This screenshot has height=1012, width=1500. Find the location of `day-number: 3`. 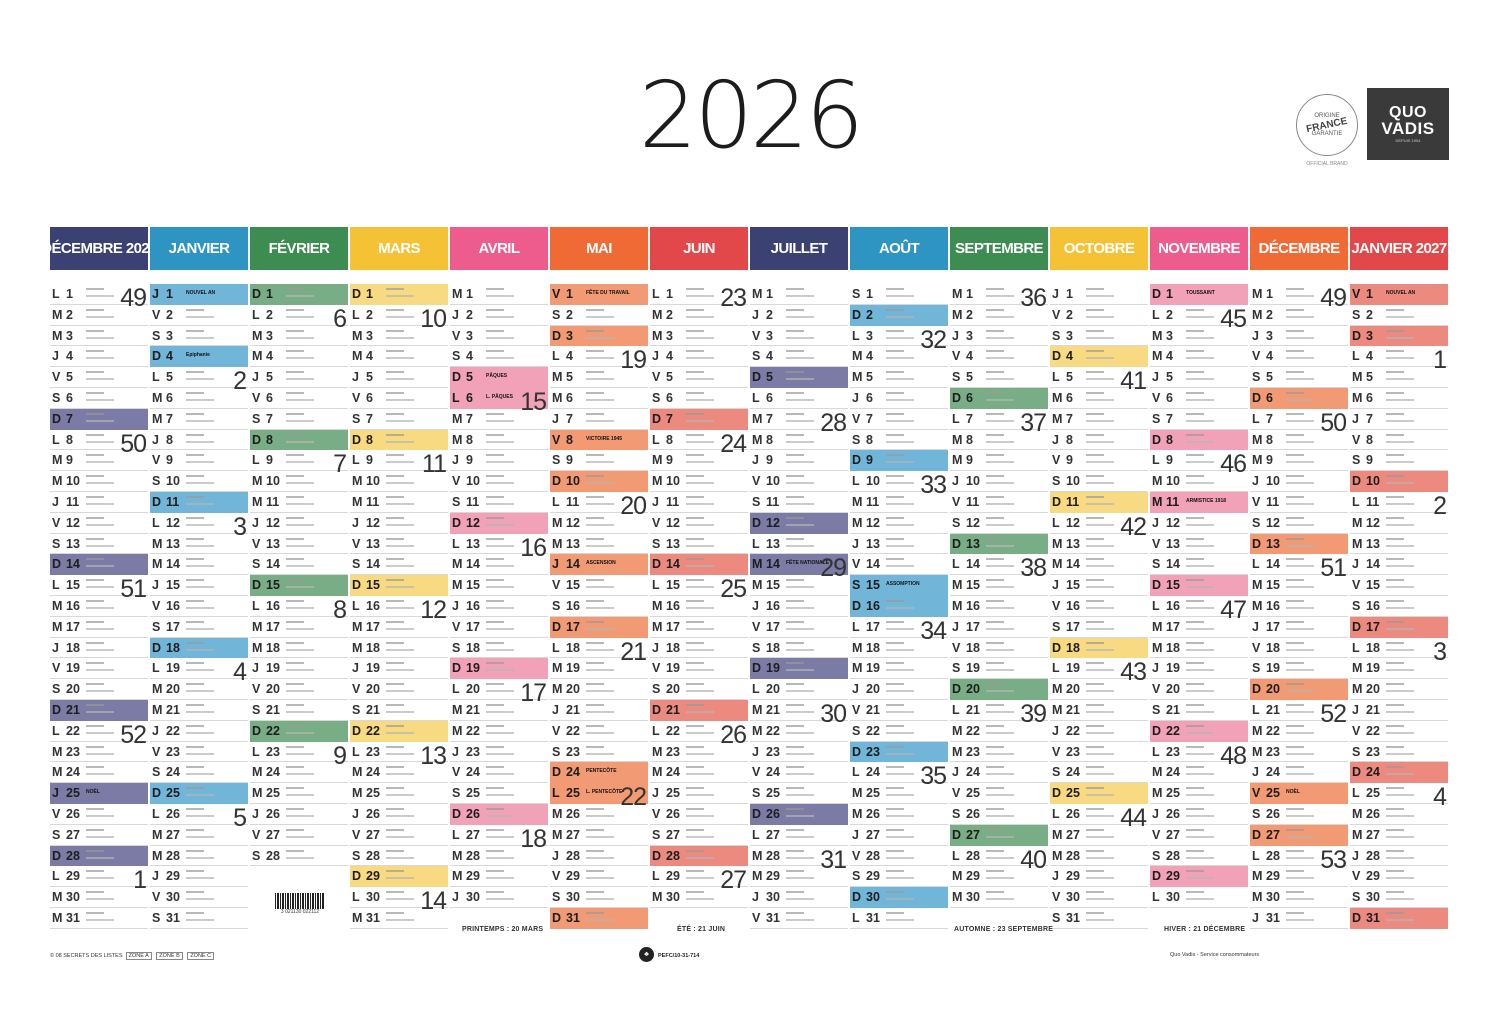

day-number: 3 is located at coordinates (69, 335).